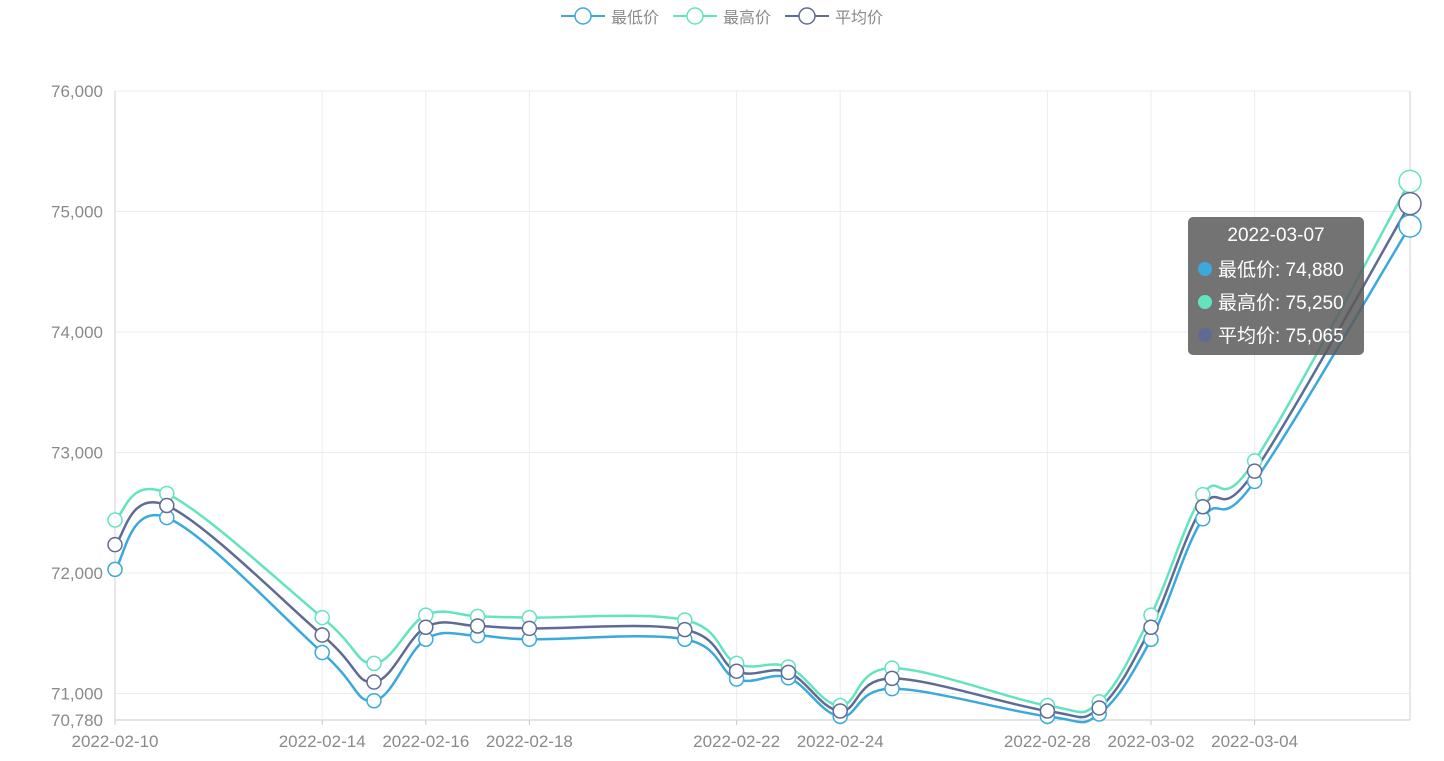 The image size is (1444, 761). I want to click on tooltip-row-avg: 平均价: 75,065, so click(1276, 334).